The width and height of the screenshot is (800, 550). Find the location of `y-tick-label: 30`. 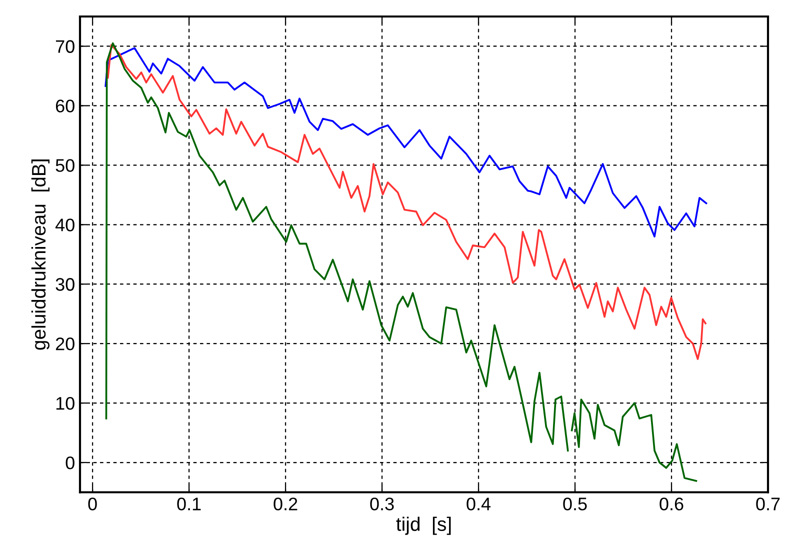

y-tick-label: 30 is located at coordinates (65, 284).